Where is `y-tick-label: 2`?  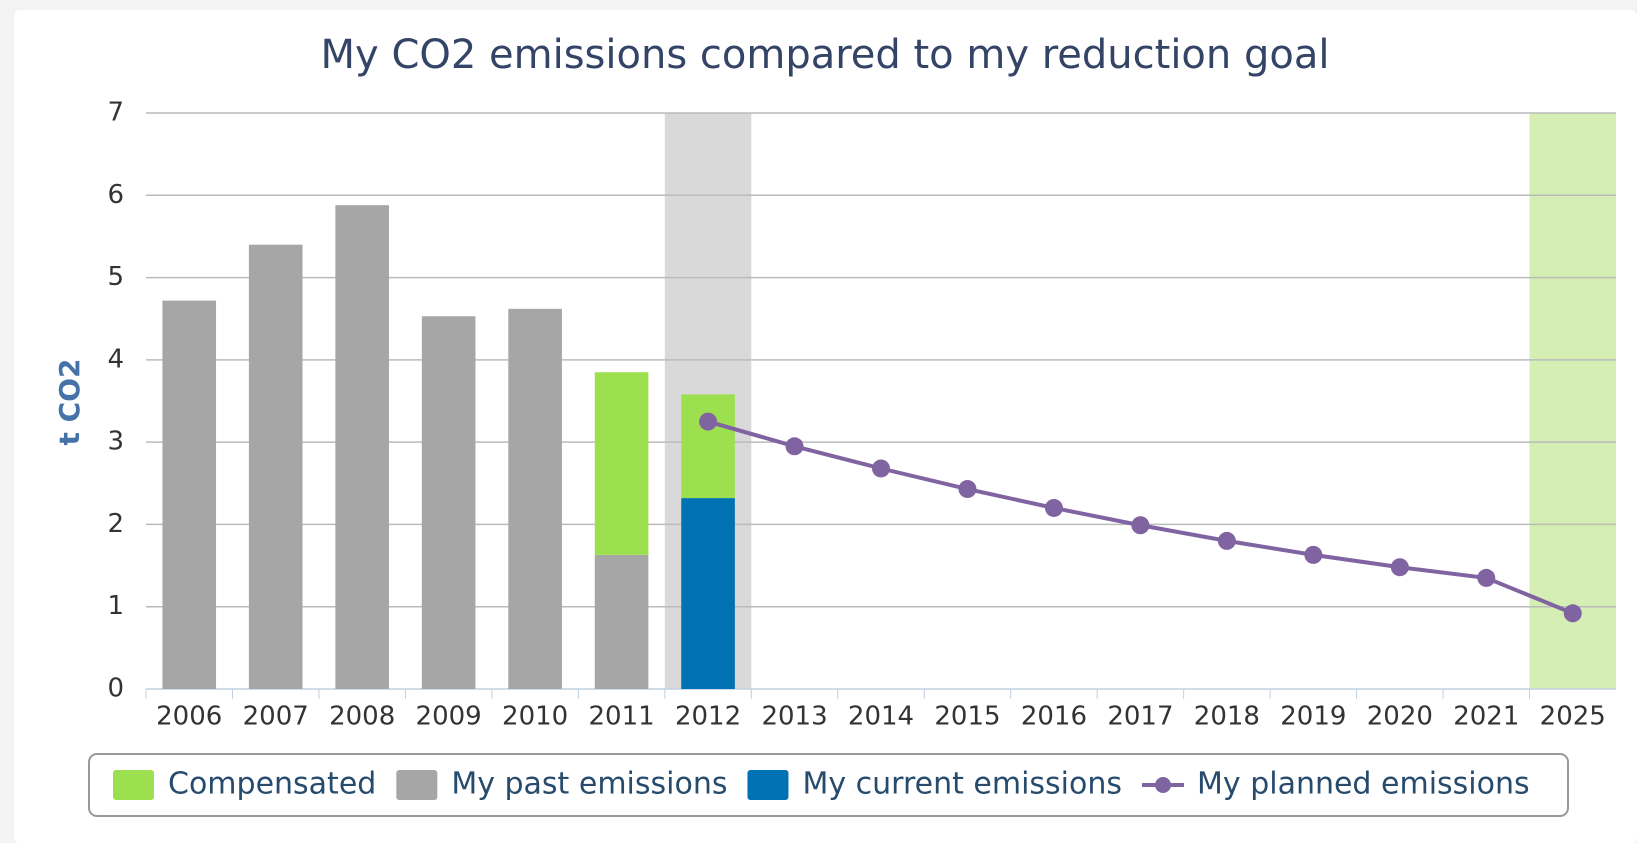
y-tick-label: 2 is located at coordinates (115, 524).